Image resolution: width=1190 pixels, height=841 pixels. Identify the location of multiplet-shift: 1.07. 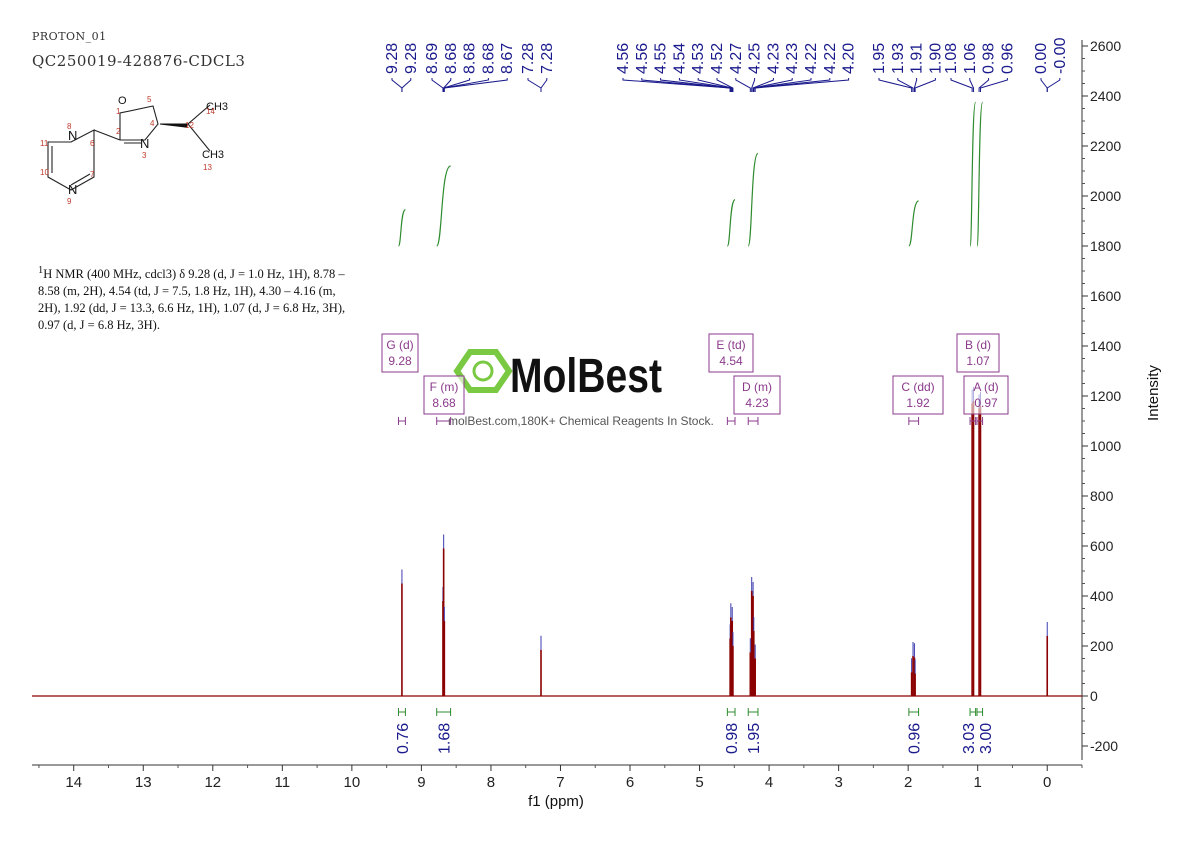
(978, 361).